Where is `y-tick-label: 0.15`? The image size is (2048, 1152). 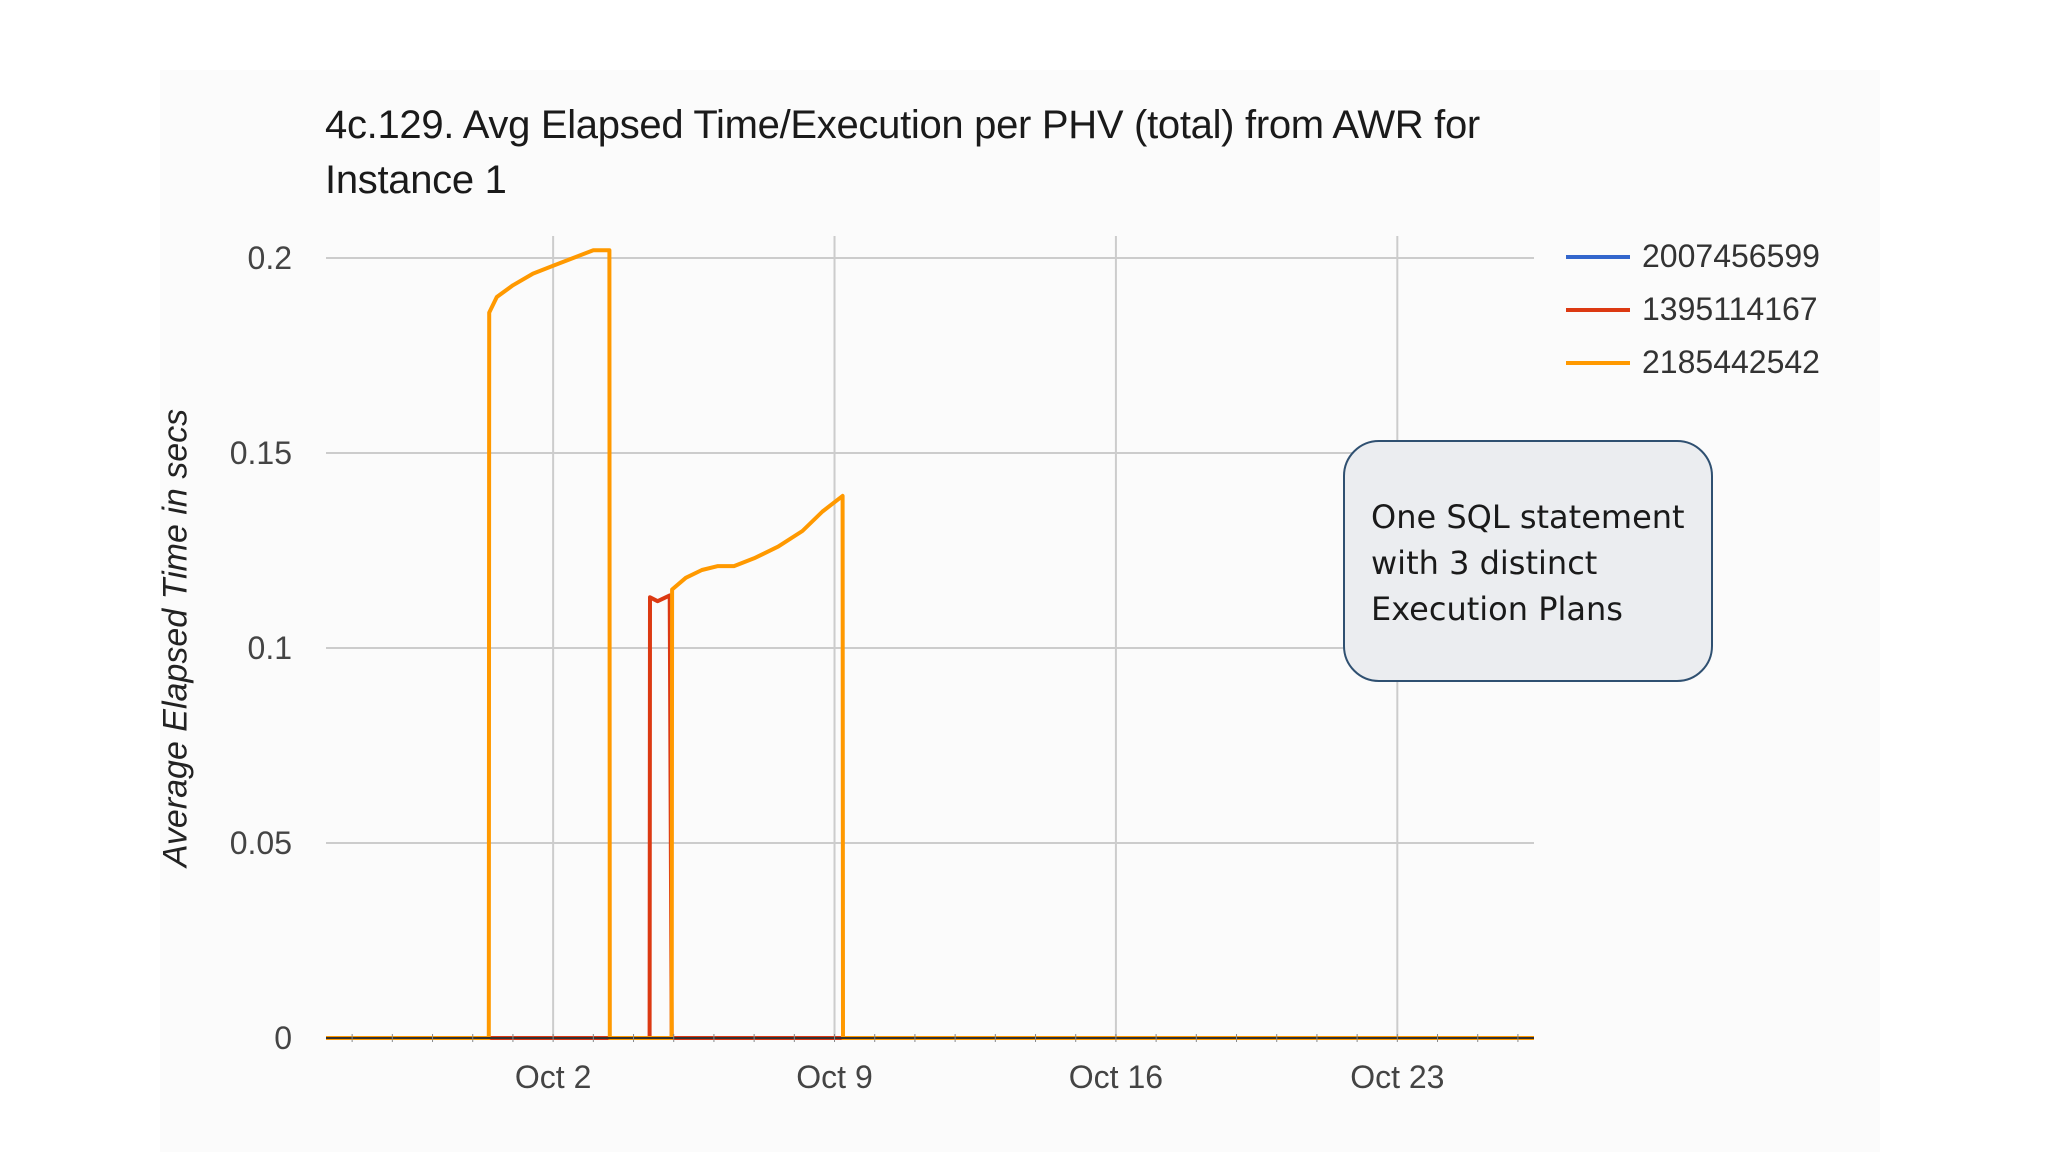 y-tick-label: 0.15 is located at coordinates (261, 453).